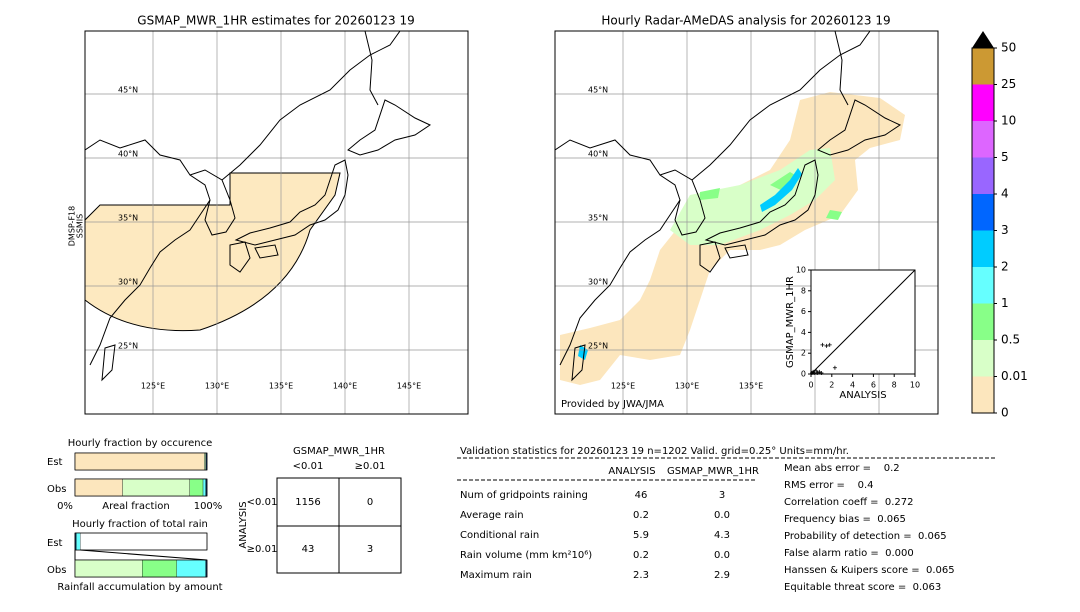  Describe the element at coordinates (80, 226) in the screenshot. I see `sensor-label: SSMIS` at that location.